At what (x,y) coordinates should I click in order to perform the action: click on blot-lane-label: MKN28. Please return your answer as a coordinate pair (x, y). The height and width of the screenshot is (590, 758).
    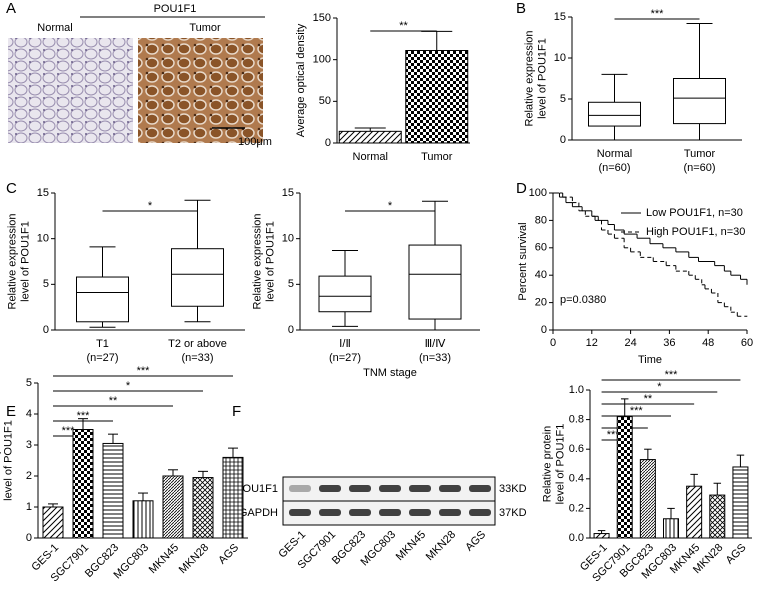
    Looking at the image, I should click on (441, 546).